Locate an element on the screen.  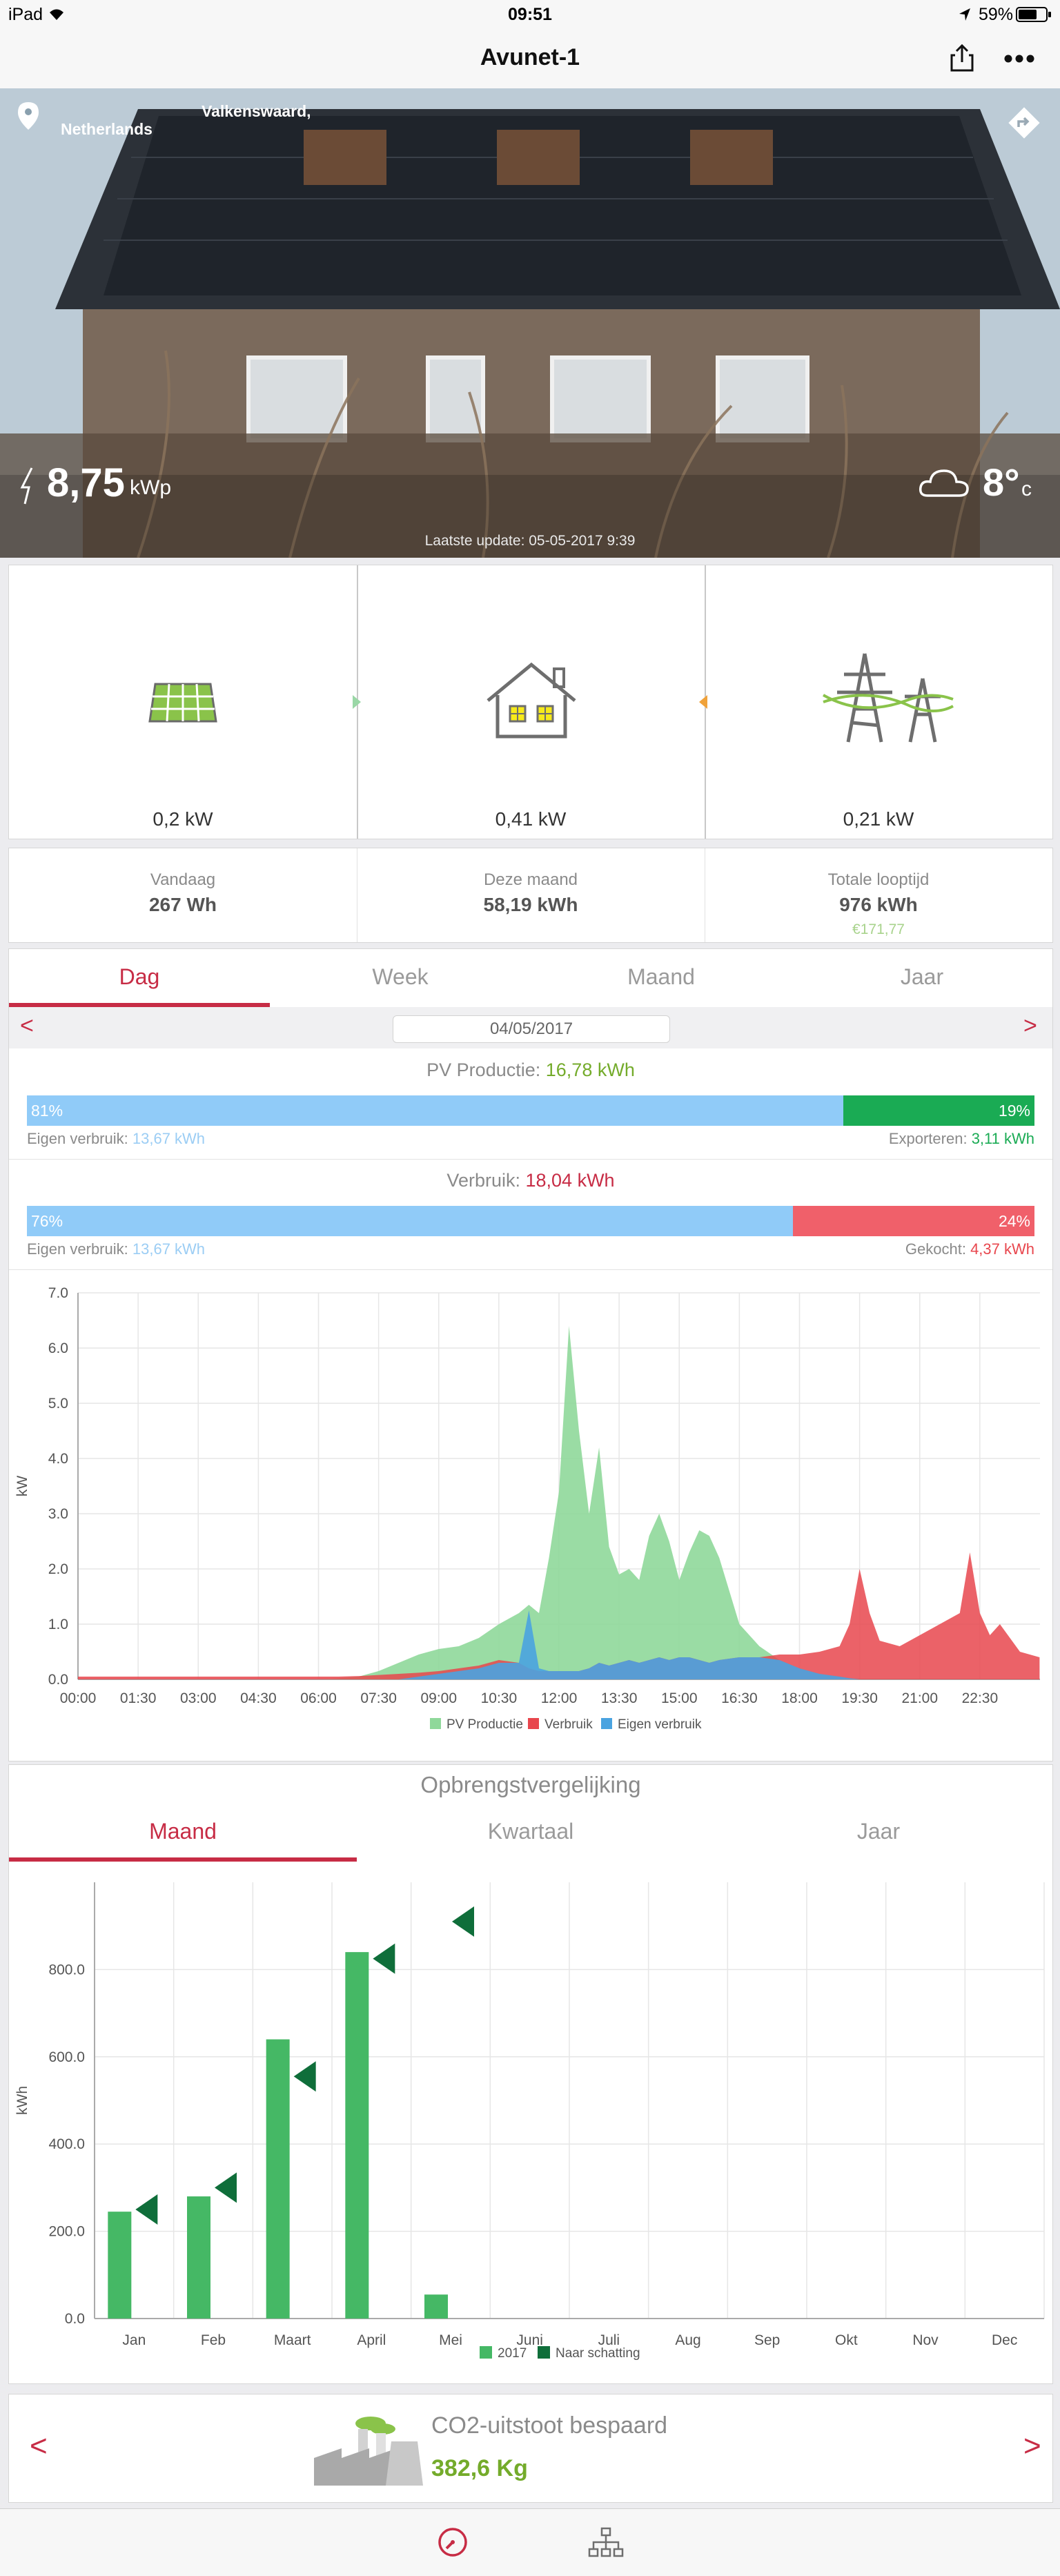
pv-export-text: Exporteren: is located at coordinates (928, 1138).